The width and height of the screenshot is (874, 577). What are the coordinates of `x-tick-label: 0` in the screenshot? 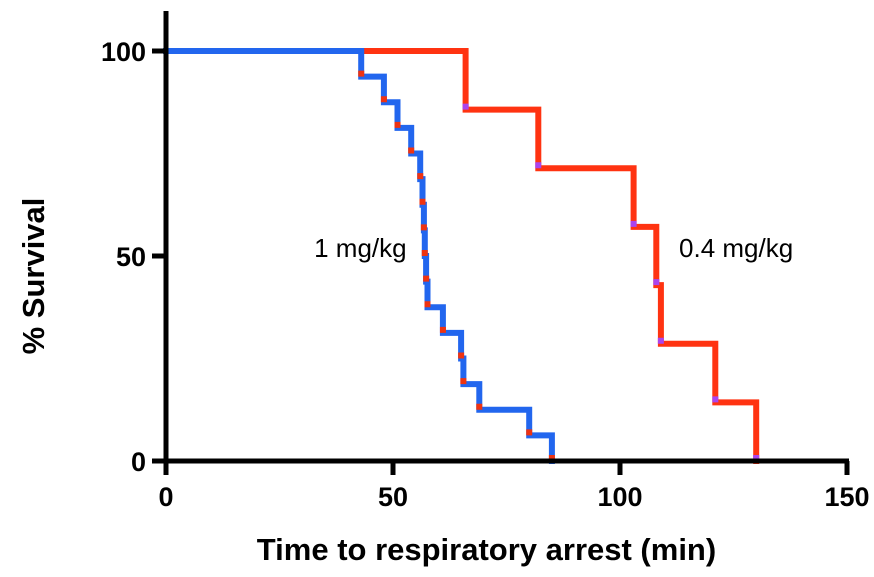 It's located at (165, 497).